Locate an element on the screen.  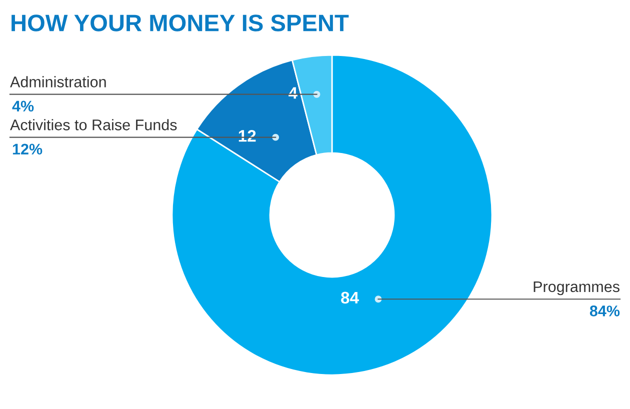
slice-label: Activities to Raise Funds is located at coordinates (93, 124).